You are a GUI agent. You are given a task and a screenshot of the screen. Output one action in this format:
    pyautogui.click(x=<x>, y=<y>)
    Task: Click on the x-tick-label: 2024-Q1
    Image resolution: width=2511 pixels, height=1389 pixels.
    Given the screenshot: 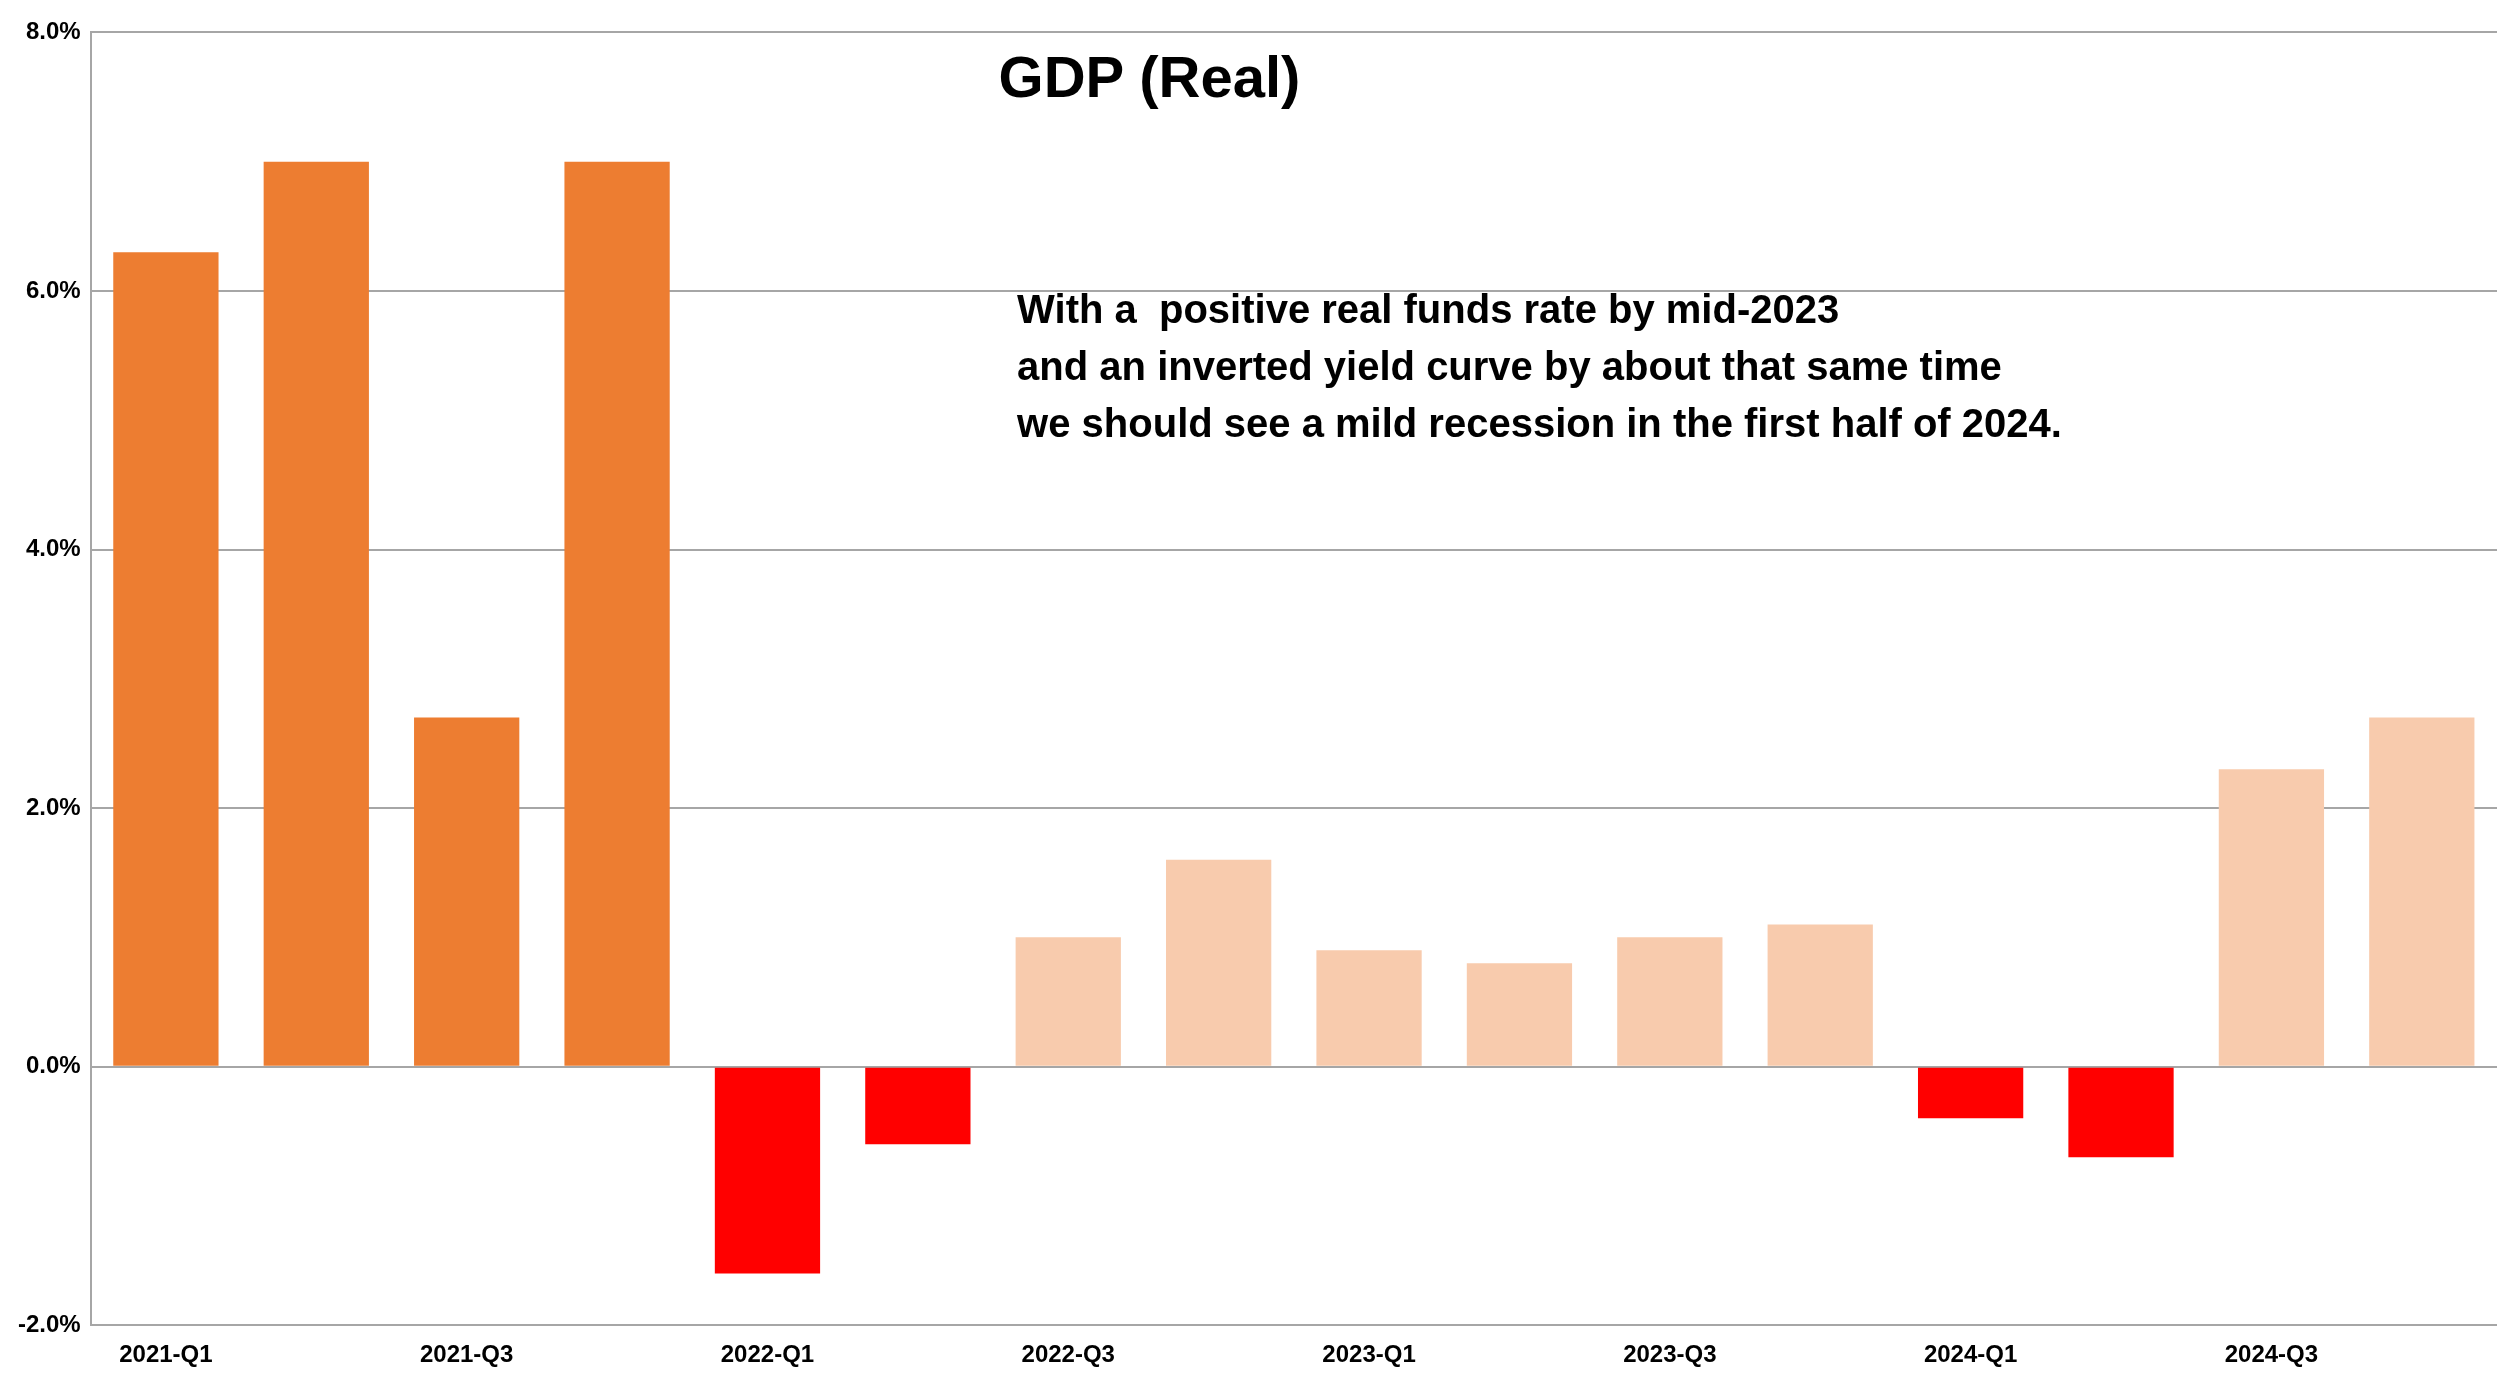 What is the action you would take?
    pyautogui.click(x=1970, y=1354)
    